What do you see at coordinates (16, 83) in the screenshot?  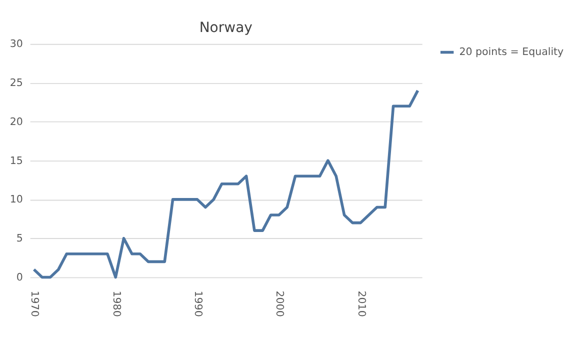 I see `y-tick-label: 25` at bounding box center [16, 83].